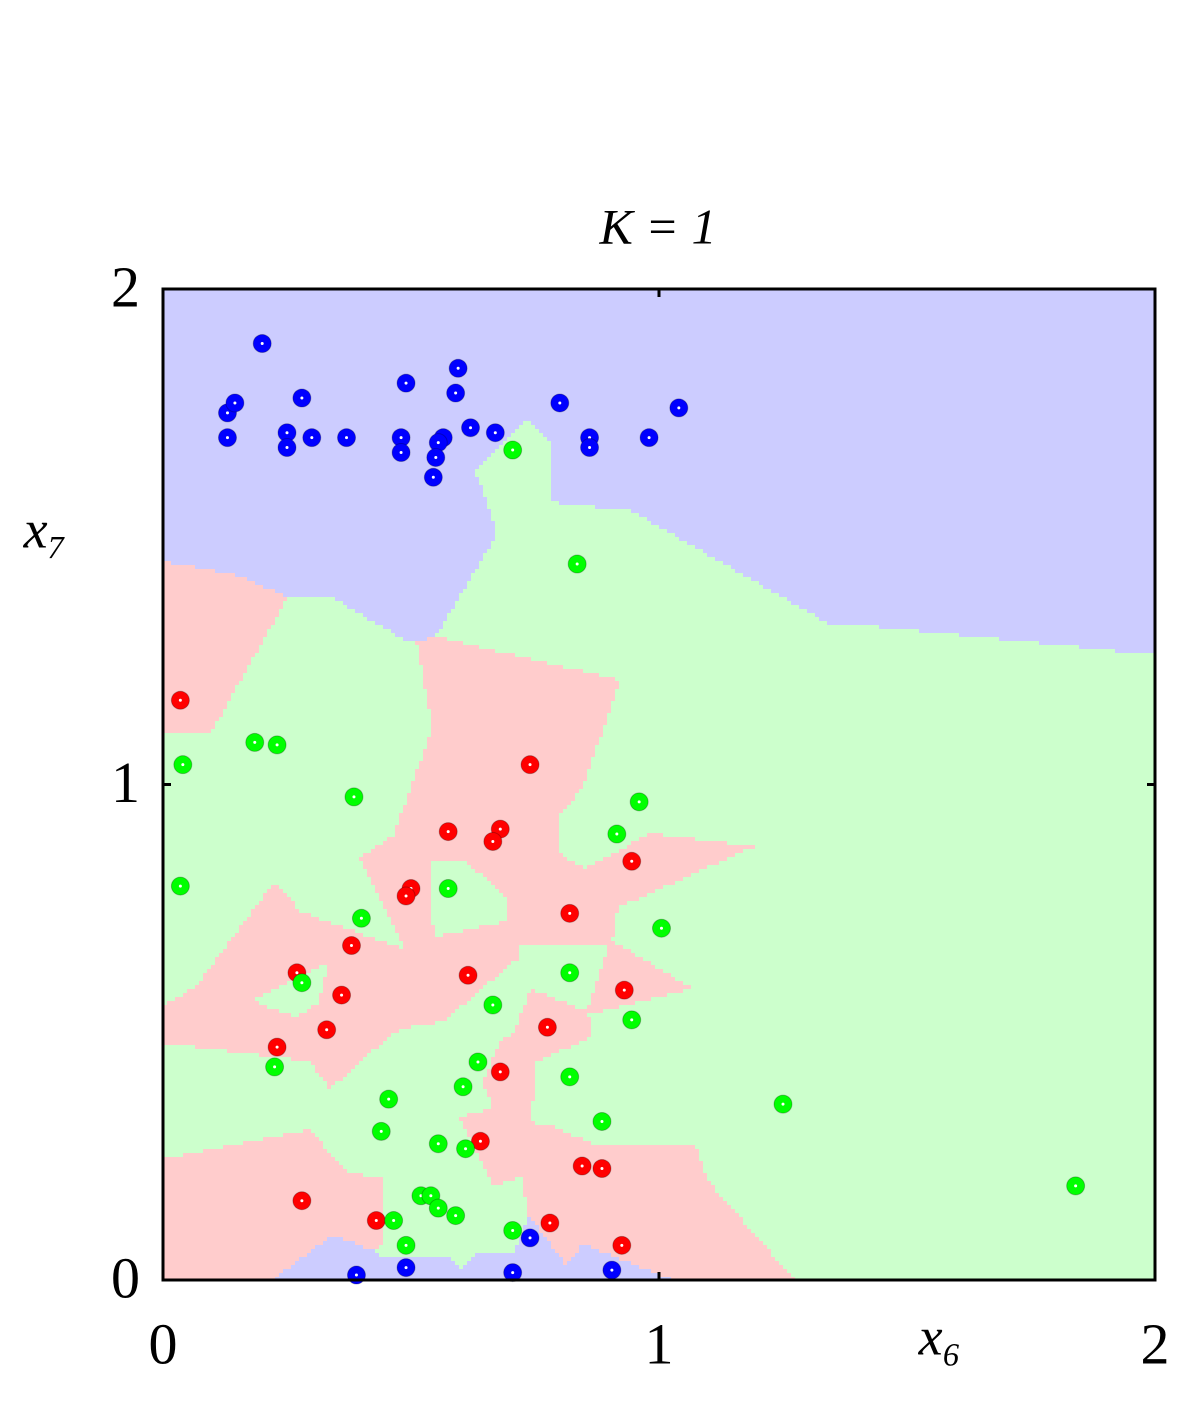  What do you see at coordinates (940, 1336) in the screenshot?
I see `x-axis-label: x₆` at bounding box center [940, 1336].